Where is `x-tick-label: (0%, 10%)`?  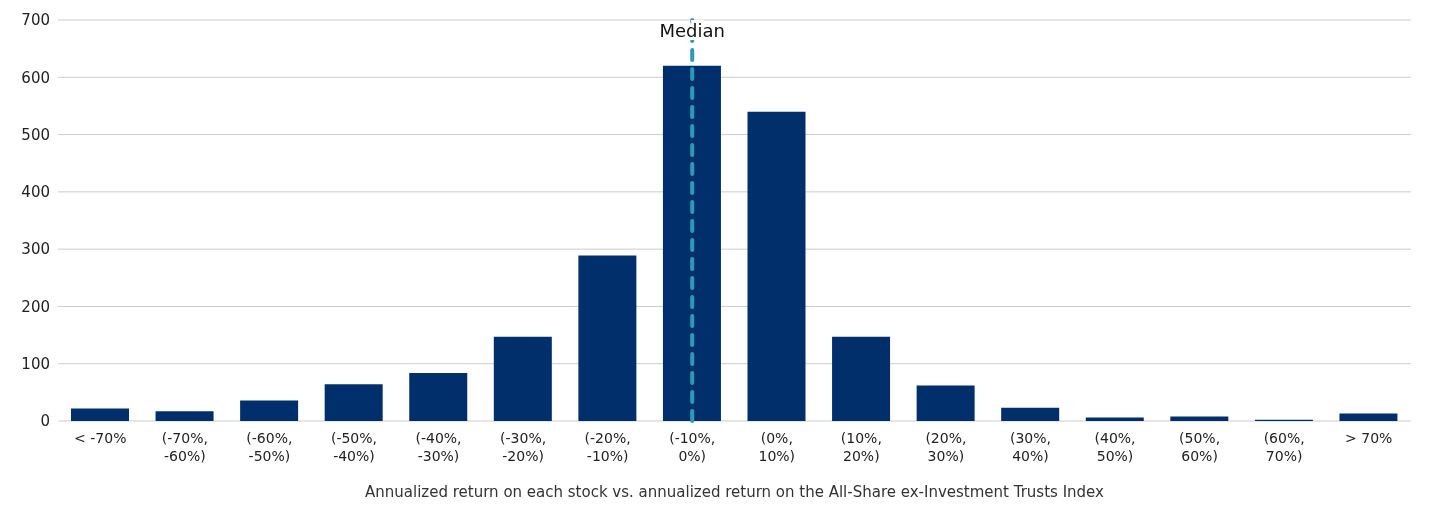 x-tick-label: (0%, 10%) is located at coordinates (777, 447).